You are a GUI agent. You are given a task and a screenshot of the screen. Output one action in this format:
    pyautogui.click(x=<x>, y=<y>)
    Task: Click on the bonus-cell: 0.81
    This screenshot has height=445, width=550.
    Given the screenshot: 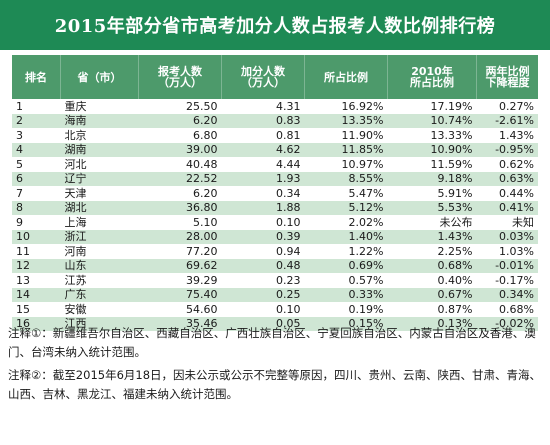 What is the action you would take?
    pyautogui.click(x=263, y=135)
    